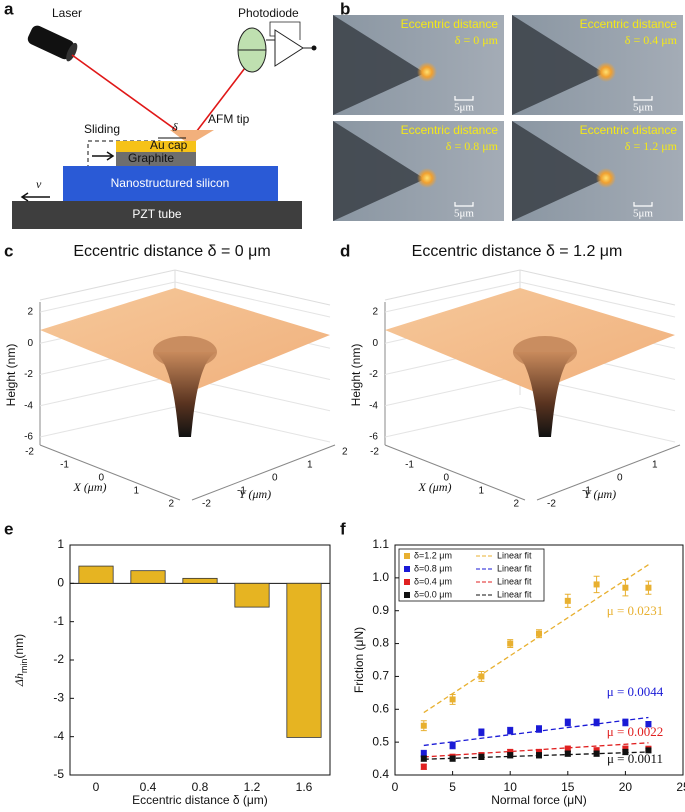 This screenshot has width=685, height=812. Describe the element at coordinates (635, 758) in the screenshot. I see `annotation: μ = 0.0011` at that location.